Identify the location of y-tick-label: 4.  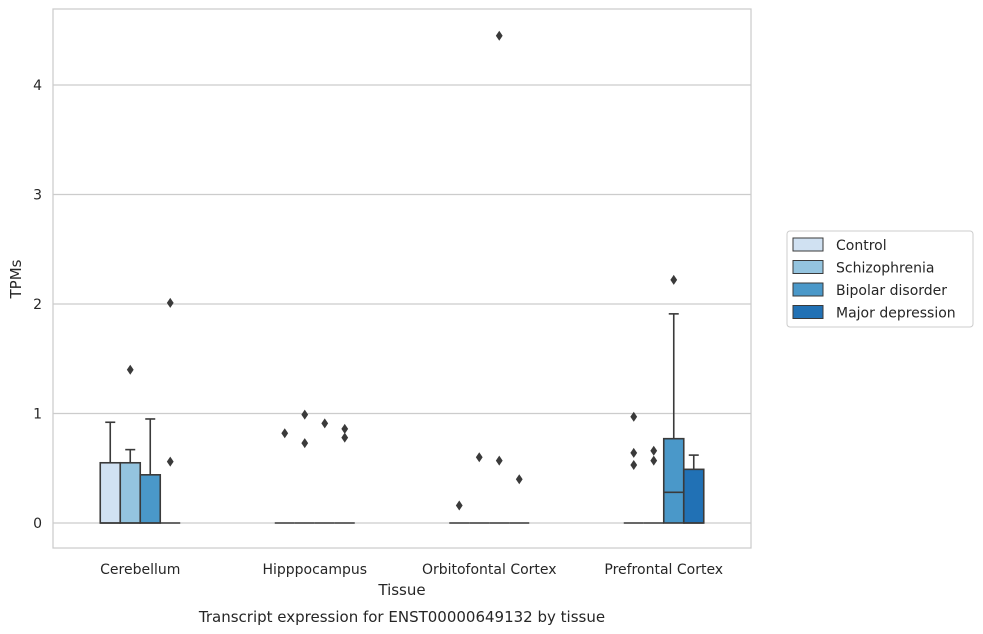
(37, 86).